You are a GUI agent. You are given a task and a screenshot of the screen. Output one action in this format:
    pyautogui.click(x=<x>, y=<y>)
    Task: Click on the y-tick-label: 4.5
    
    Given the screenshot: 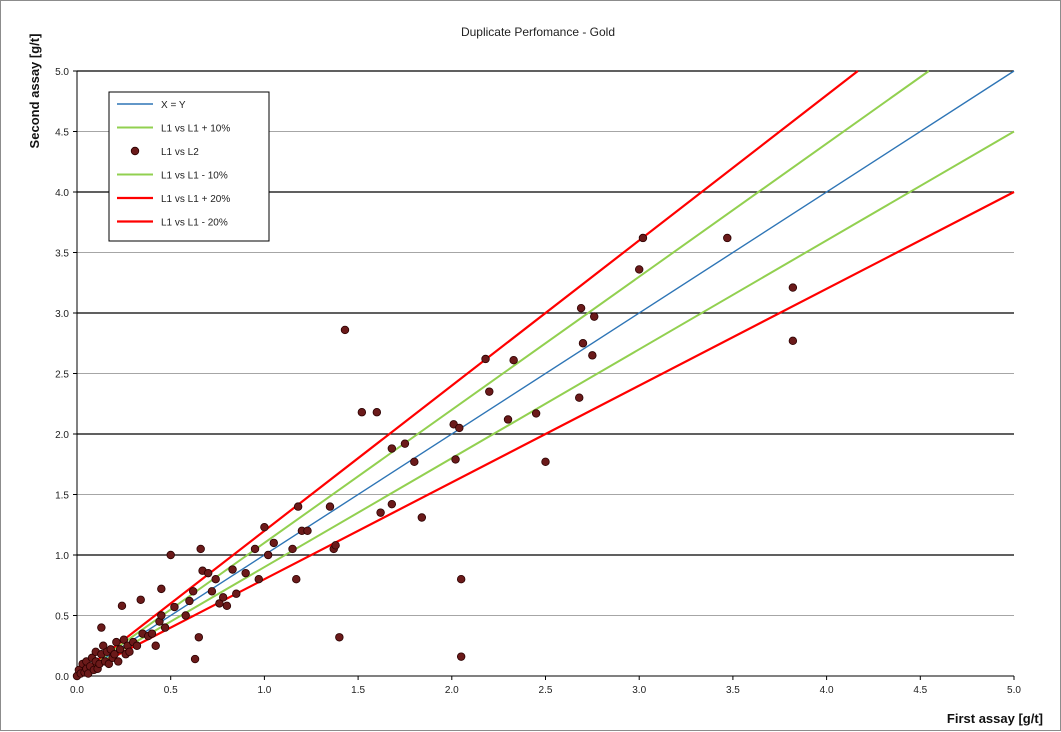 What is the action you would take?
    pyautogui.click(x=62, y=133)
    